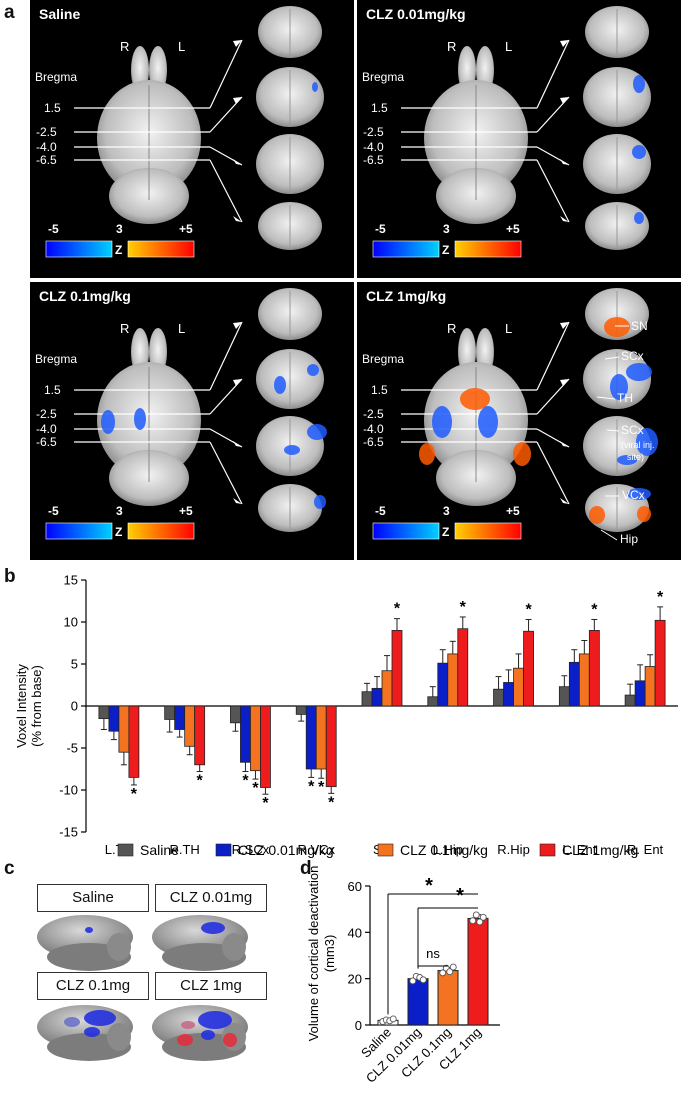 The image size is (685, 1099). I want to click on bregma-level: -4.0, so click(373, 147).